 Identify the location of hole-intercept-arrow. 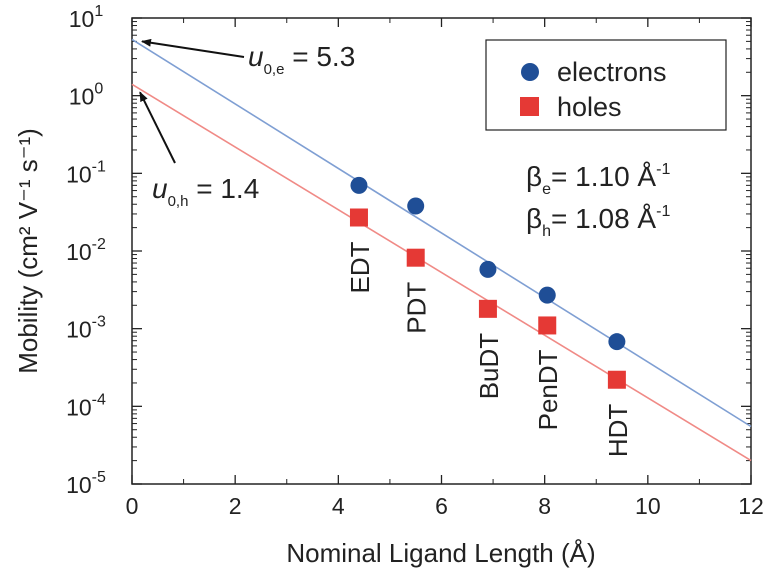
(157, 127).